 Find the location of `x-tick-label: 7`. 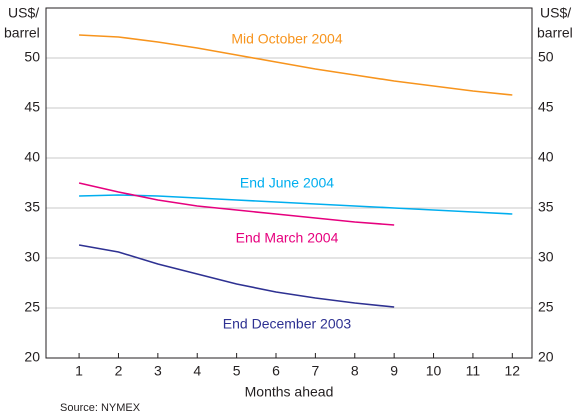

x-tick-label: 7 is located at coordinates (315, 371).